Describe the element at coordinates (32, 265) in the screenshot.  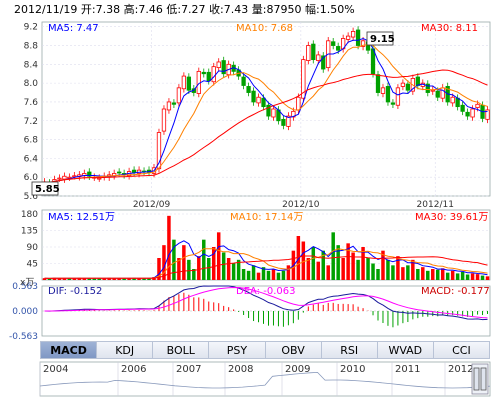
I see `volume-ytick-label: 45` at that location.